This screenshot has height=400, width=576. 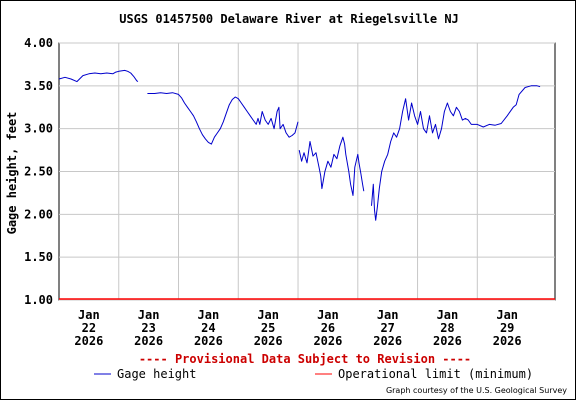 What do you see at coordinates (268, 328) in the screenshot?
I see `x-tick-text: 25` at bounding box center [268, 328].